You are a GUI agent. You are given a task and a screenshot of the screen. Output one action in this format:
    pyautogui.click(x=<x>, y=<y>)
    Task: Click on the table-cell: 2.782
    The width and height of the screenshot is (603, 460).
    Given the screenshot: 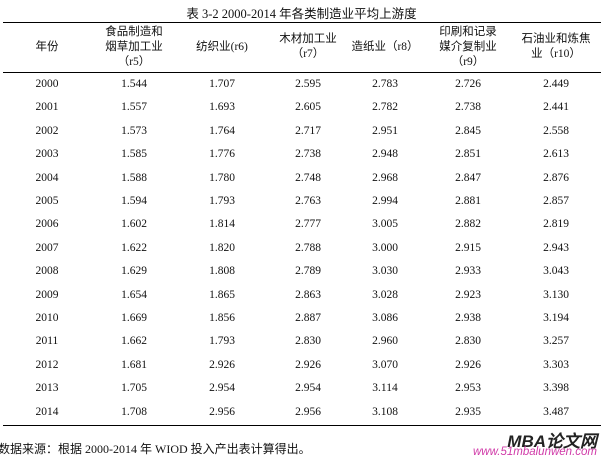 What is the action you would take?
    pyautogui.click(x=385, y=107)
    